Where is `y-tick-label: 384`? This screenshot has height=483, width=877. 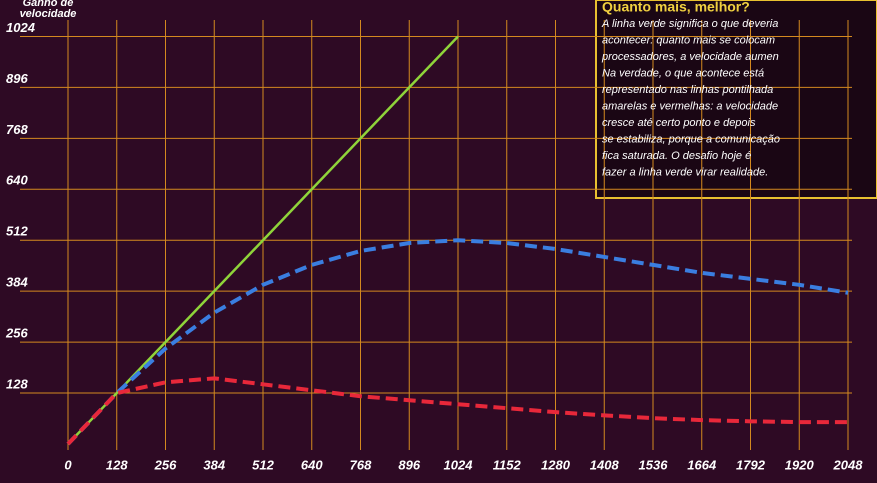 y-tick-label: 384 is located at coordinates (17, 282).